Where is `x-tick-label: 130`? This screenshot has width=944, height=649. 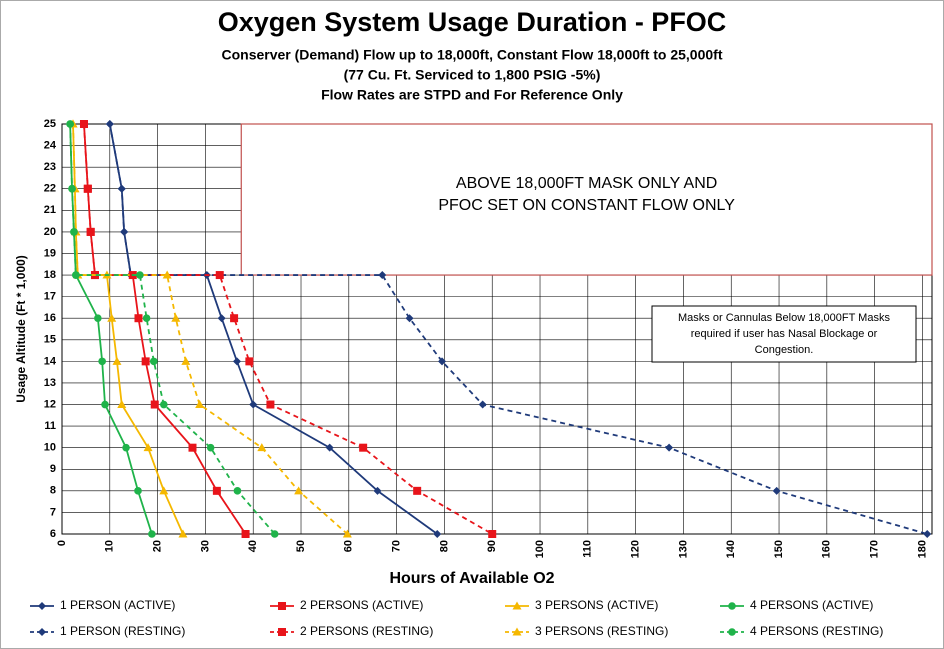 x-tick-label: 130 is located at coordinates (683, 549).